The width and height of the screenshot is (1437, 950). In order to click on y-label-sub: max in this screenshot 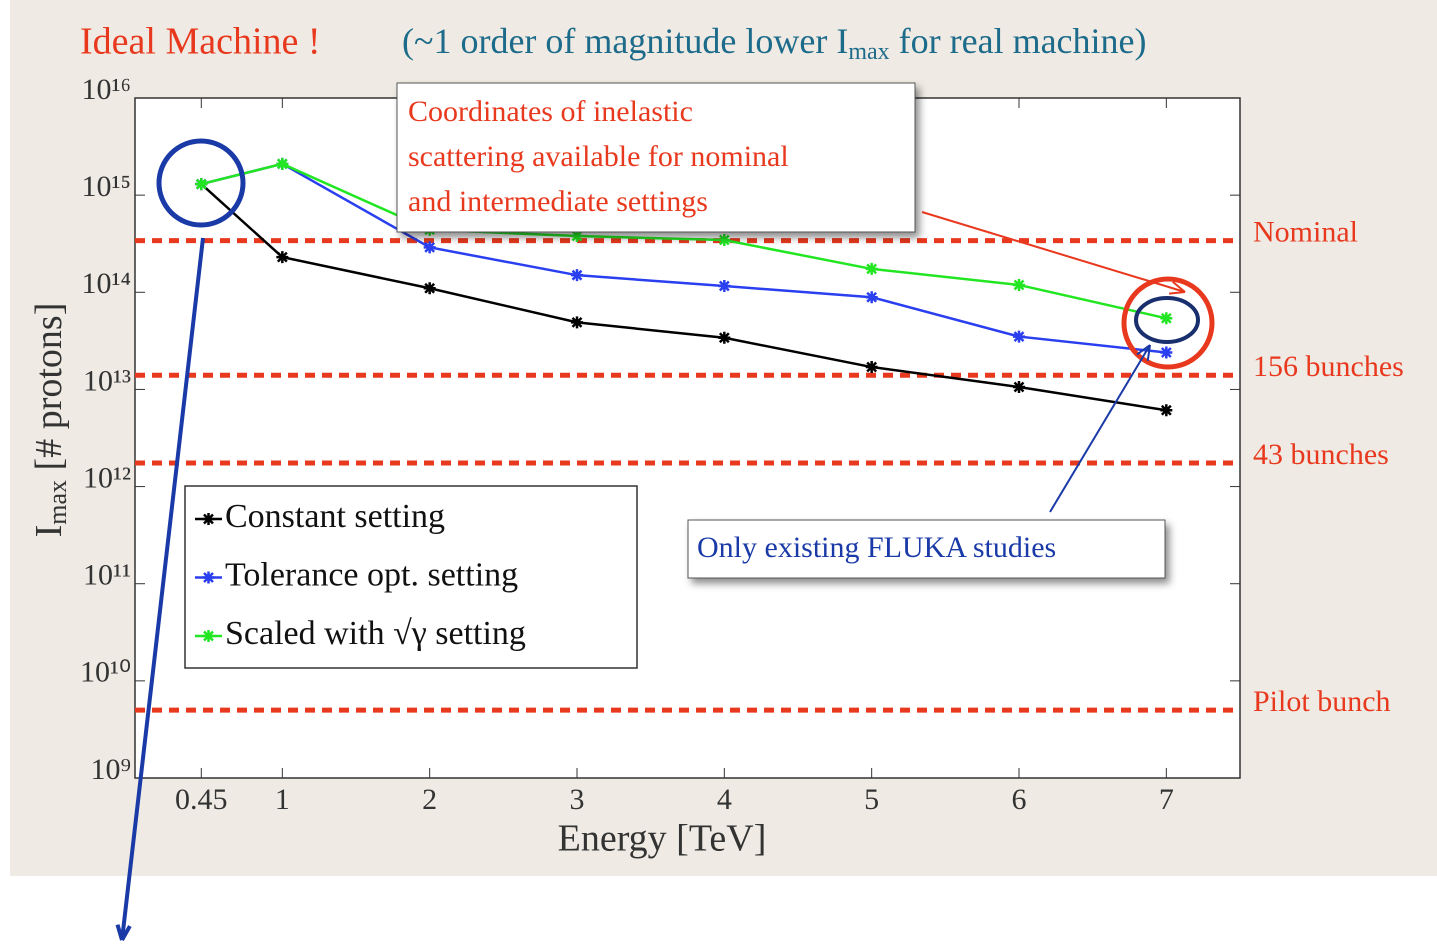, I will do `click(57, 502)`.